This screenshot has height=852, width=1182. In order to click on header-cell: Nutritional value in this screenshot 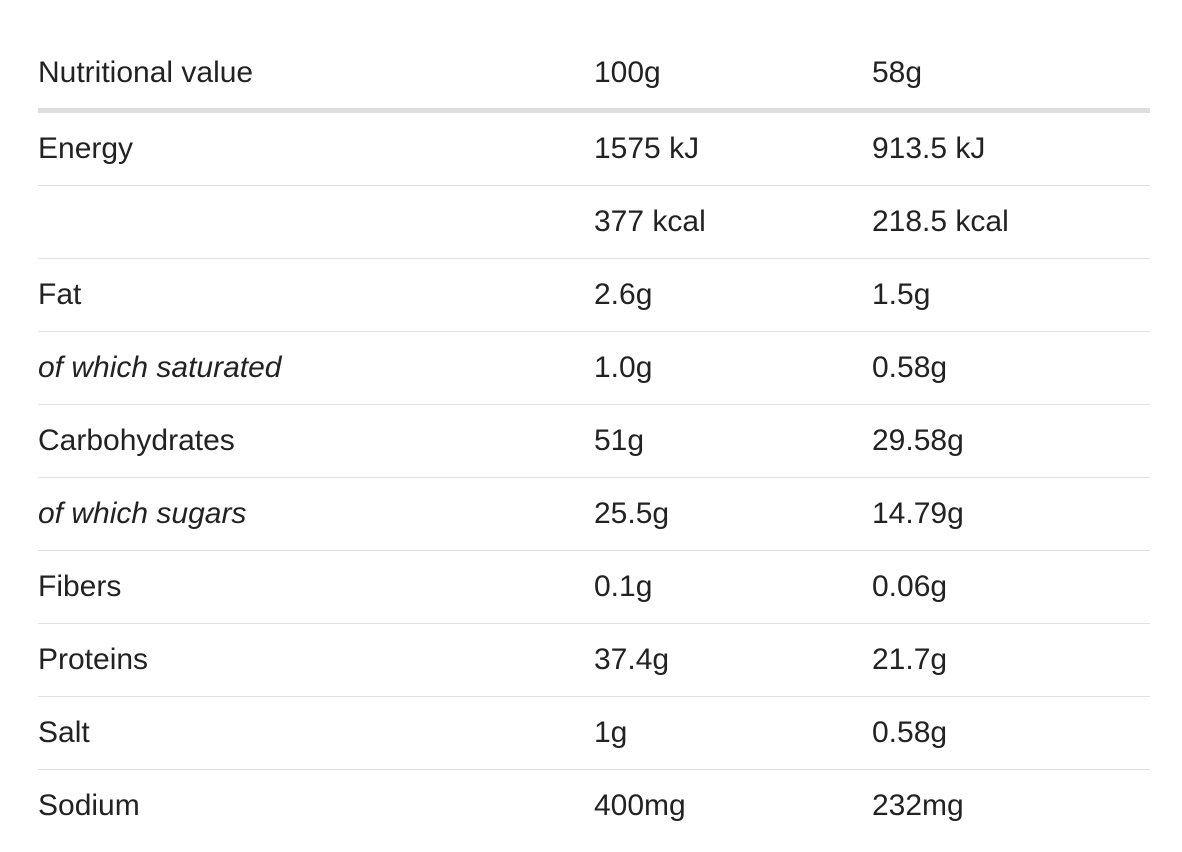, I will do `click(146, 72)`.